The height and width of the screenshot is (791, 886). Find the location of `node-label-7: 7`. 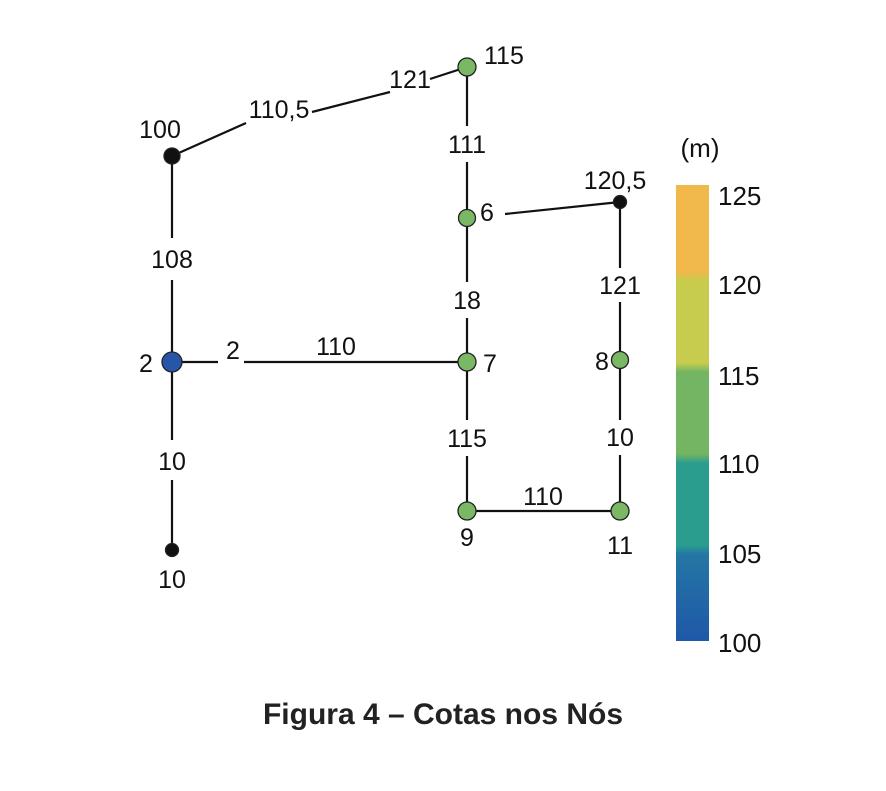

node-label-7: 7 is located at coordinates (490, 364).